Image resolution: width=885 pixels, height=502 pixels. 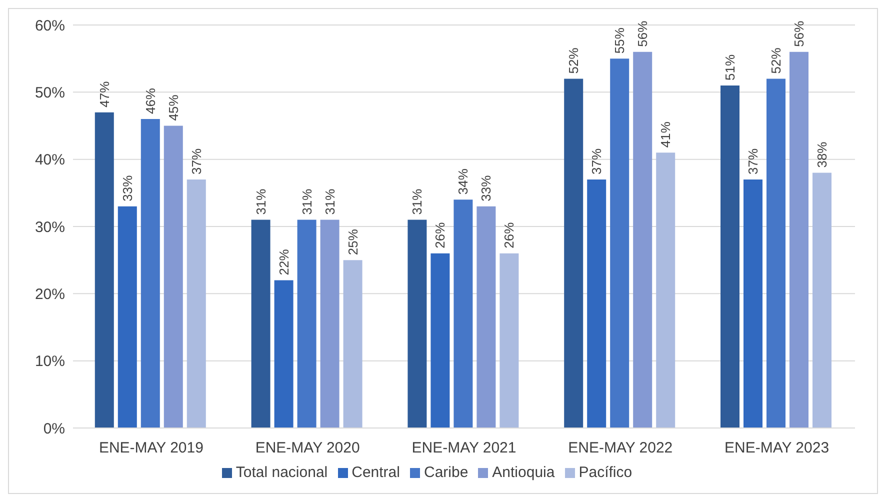 What do you see at coordinates (49, 160) in the screenshot?
I see `y-tick-label: 40%` at bounding box center [49, 160].